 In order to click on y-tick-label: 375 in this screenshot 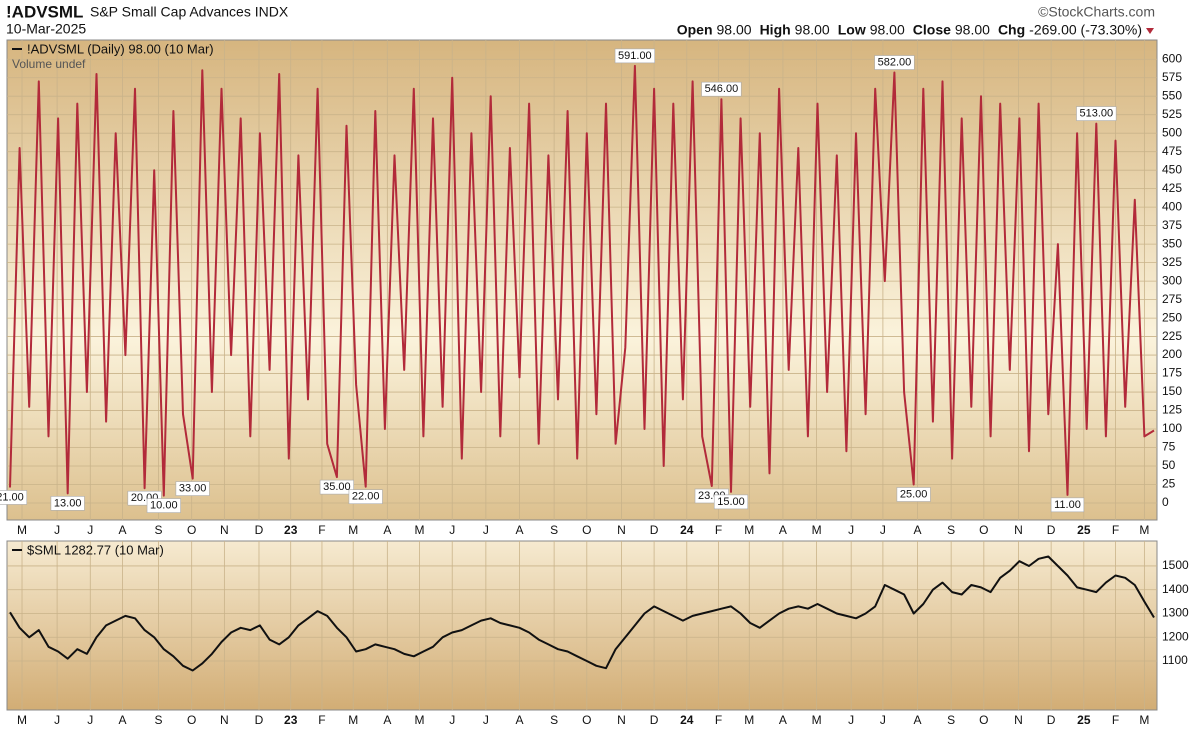, I will do `click(1172, 225)`.